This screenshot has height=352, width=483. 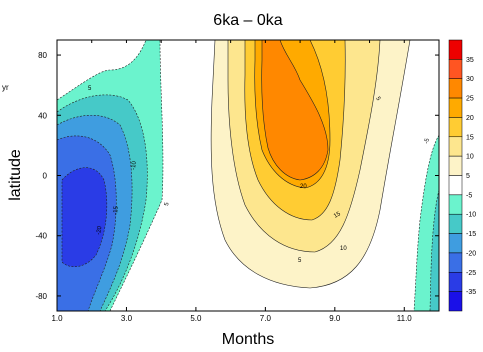 I want to click on contour-label: 15, so click(x=337, y=215).